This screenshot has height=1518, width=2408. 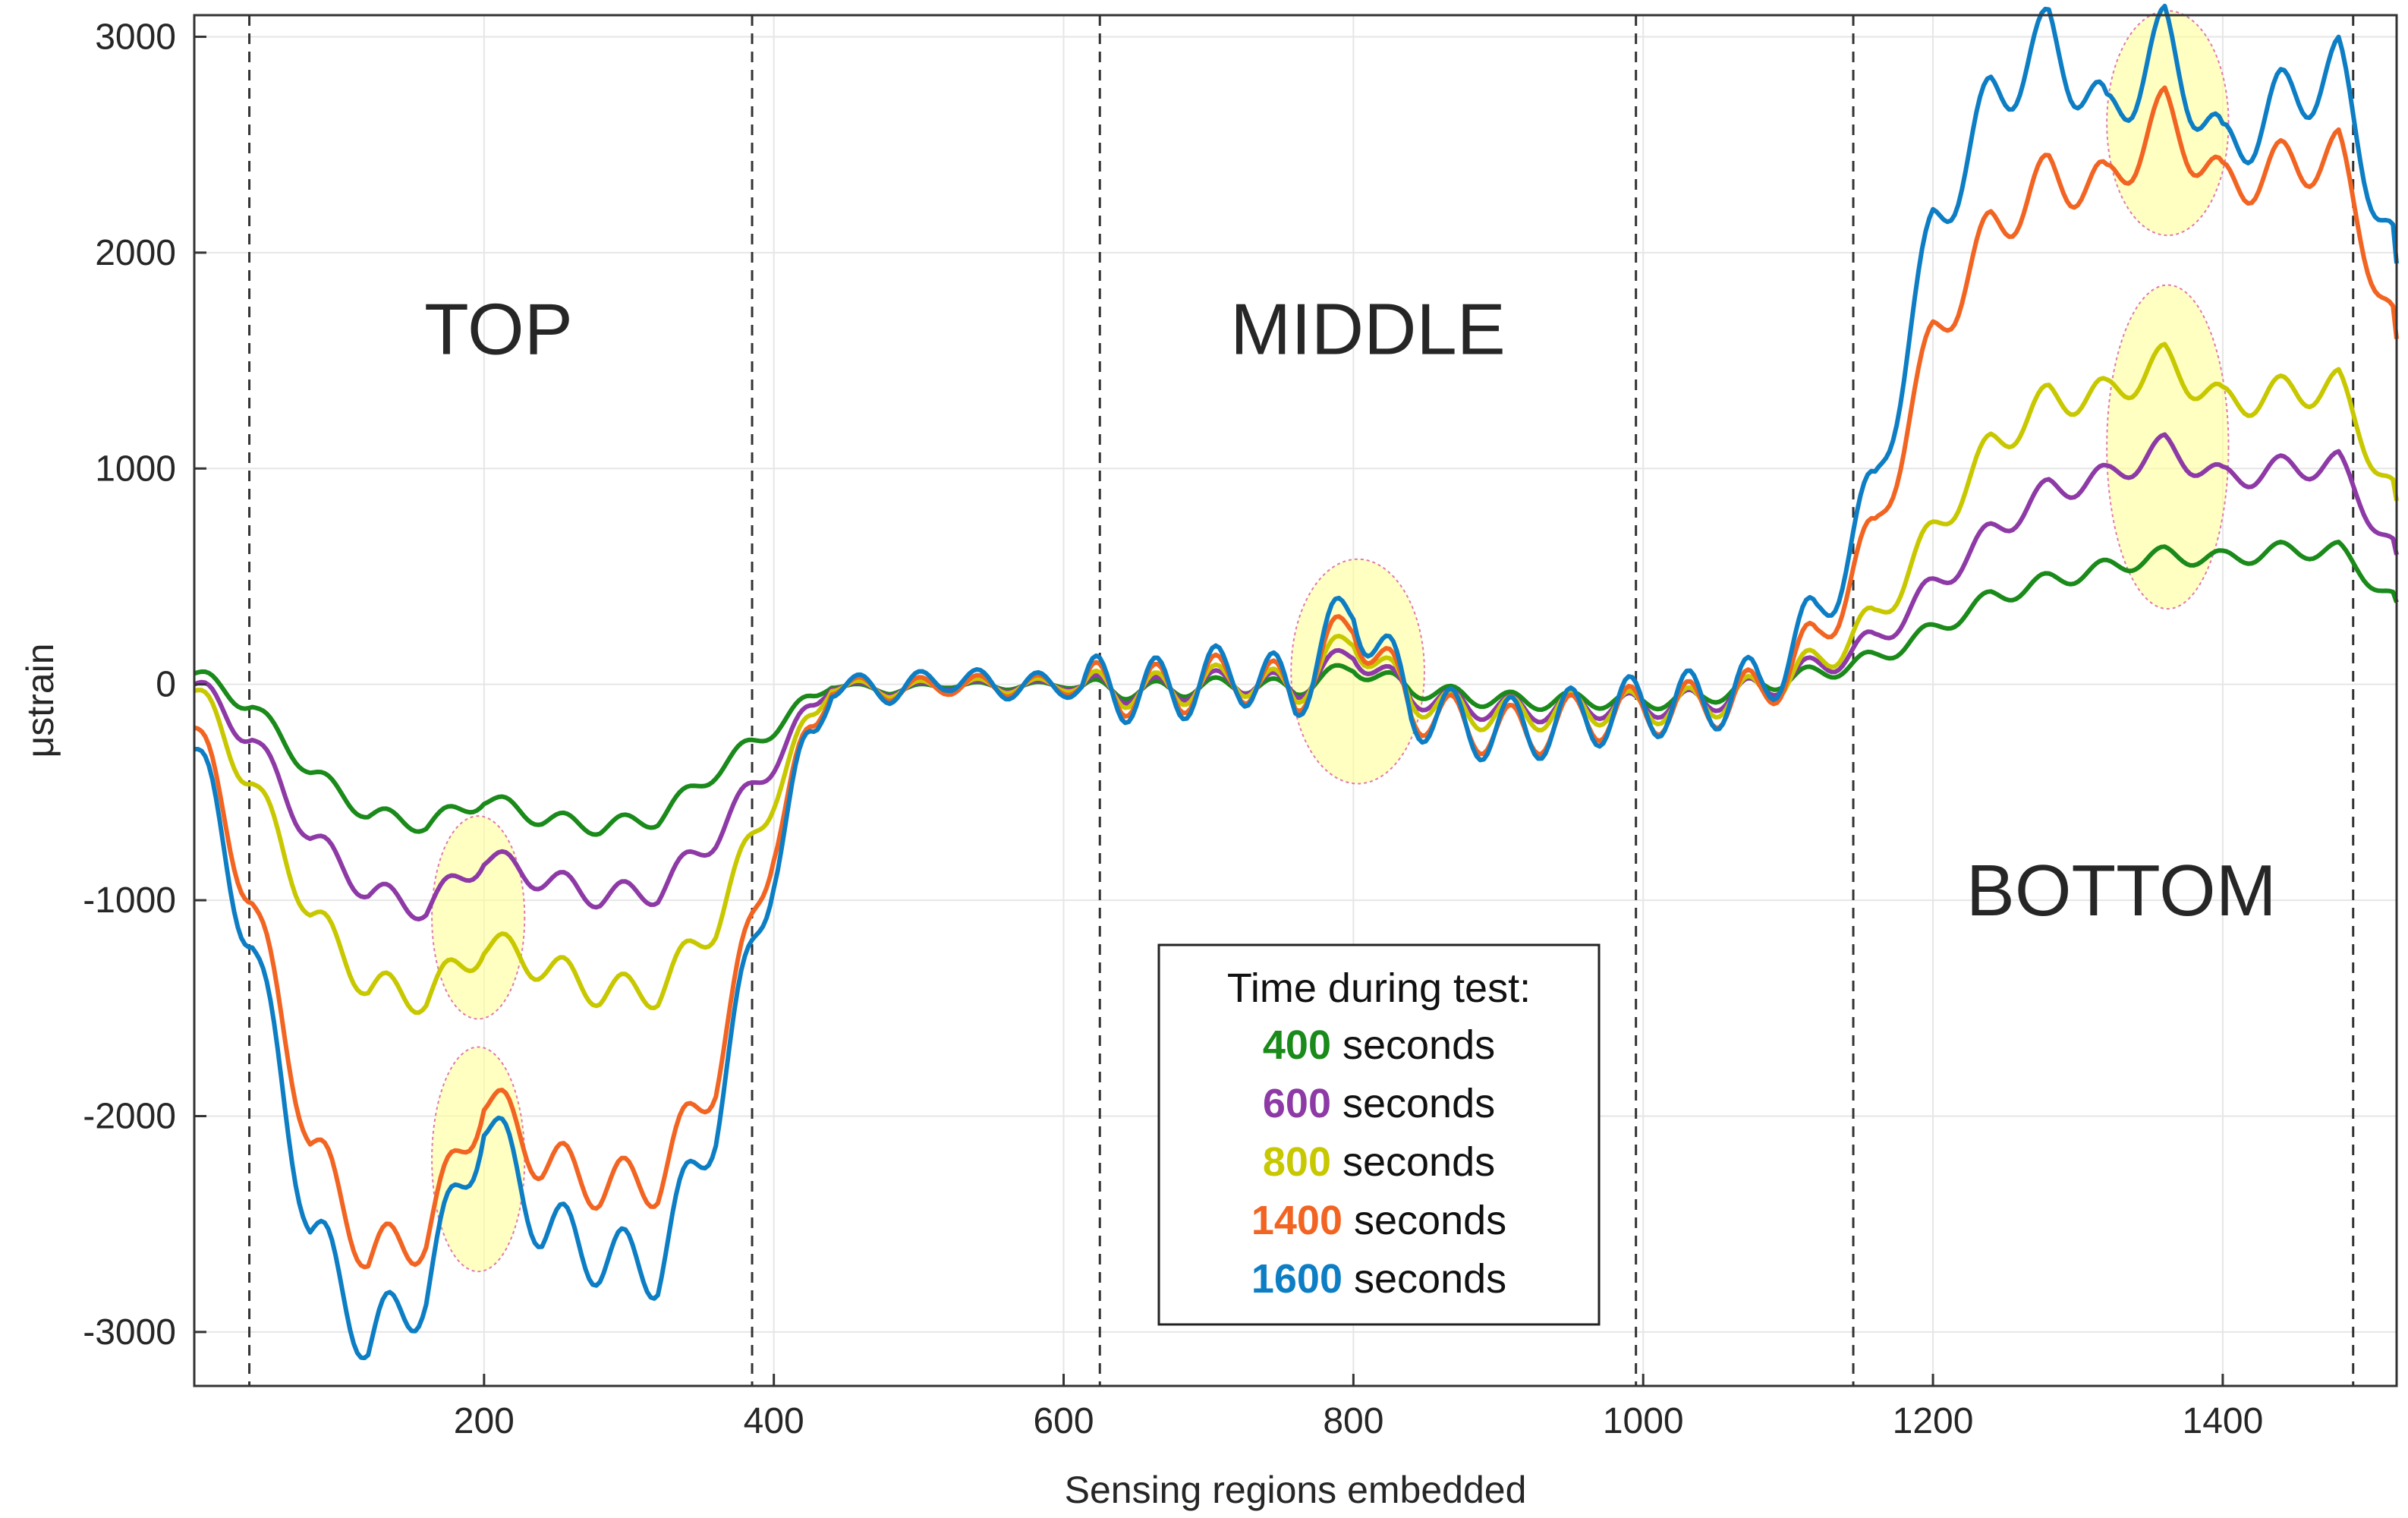 I want to click on legend-entry-number: 600, so click(x=1297, y=1103).